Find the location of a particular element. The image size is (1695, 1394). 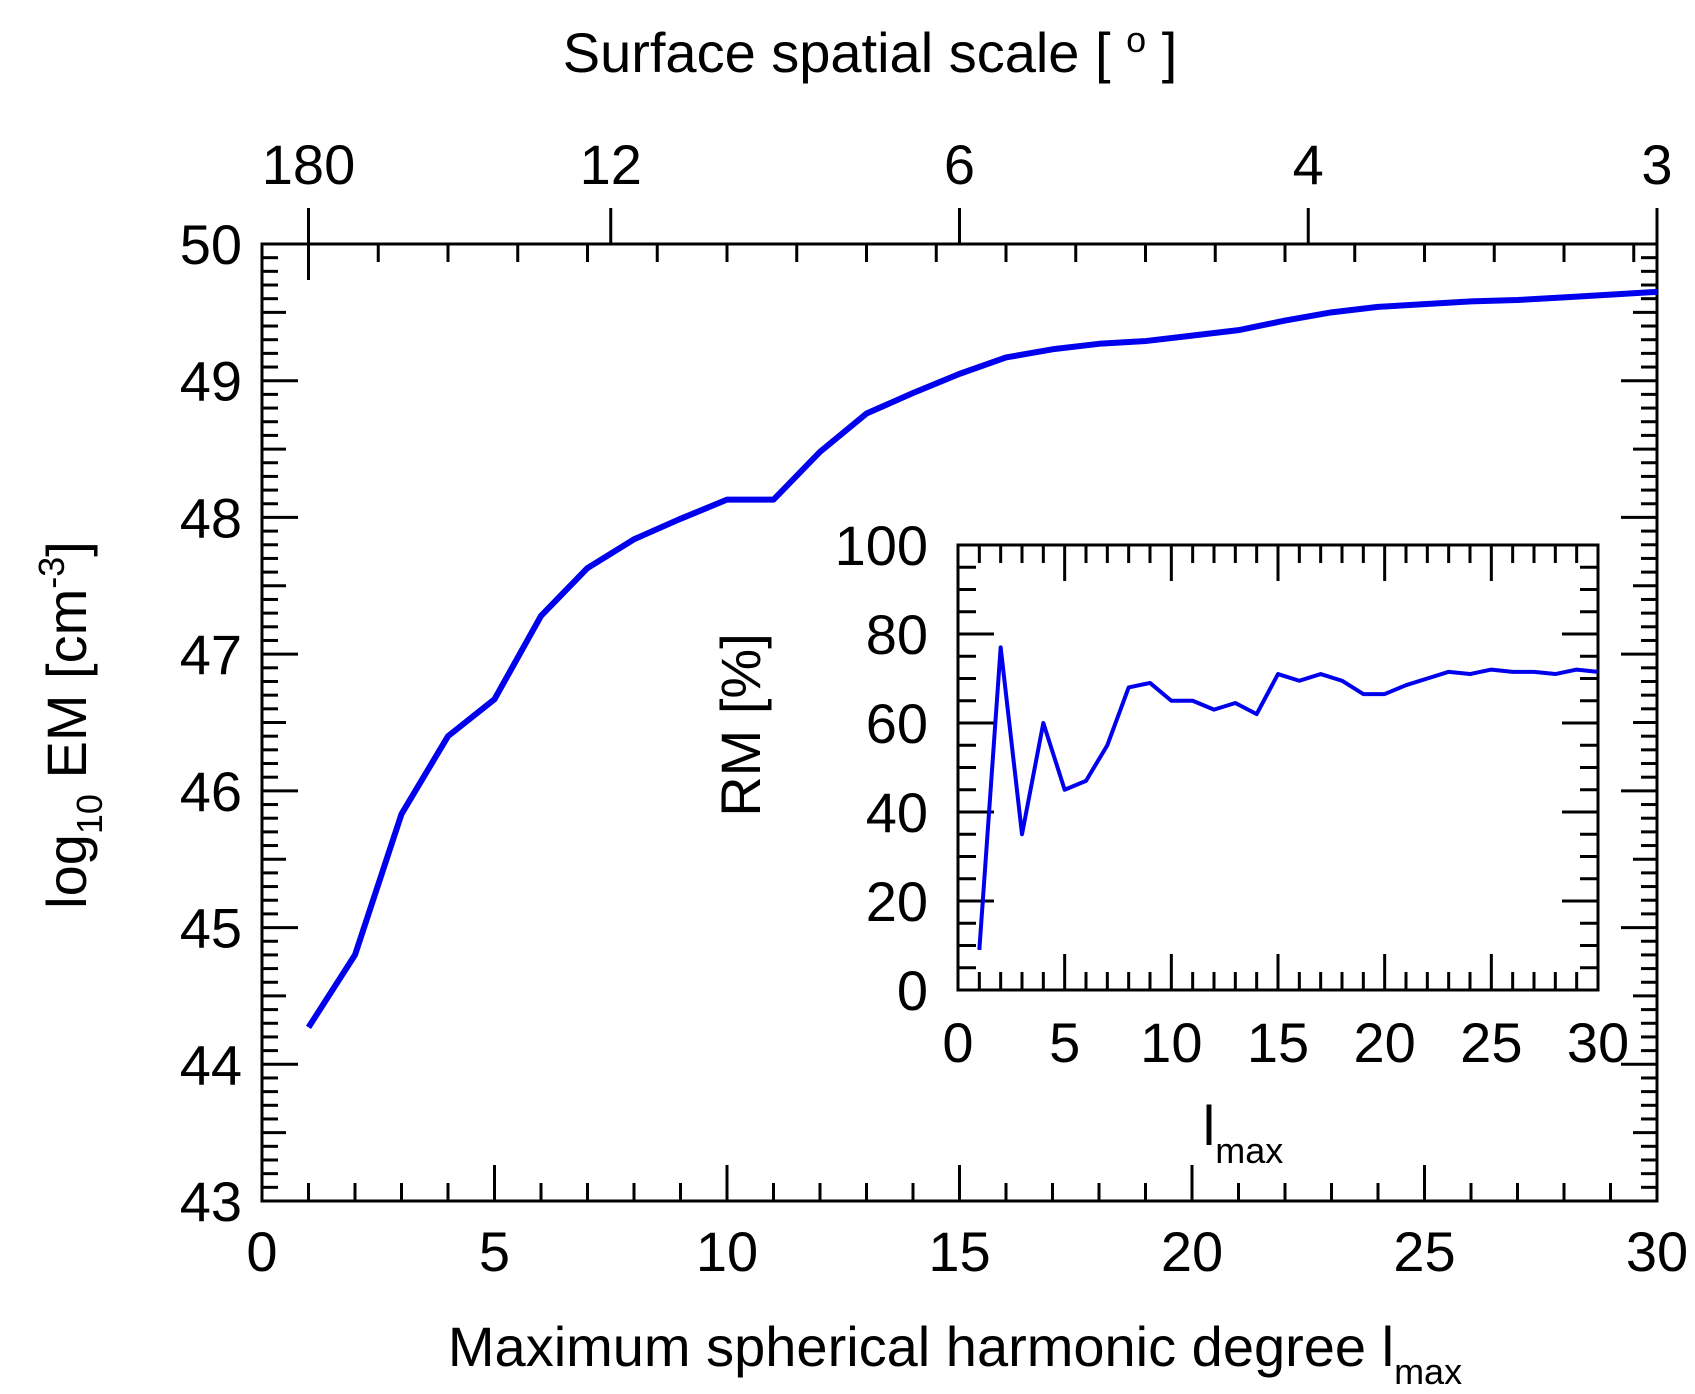

inset-background is located at coordinates (1278, 767).